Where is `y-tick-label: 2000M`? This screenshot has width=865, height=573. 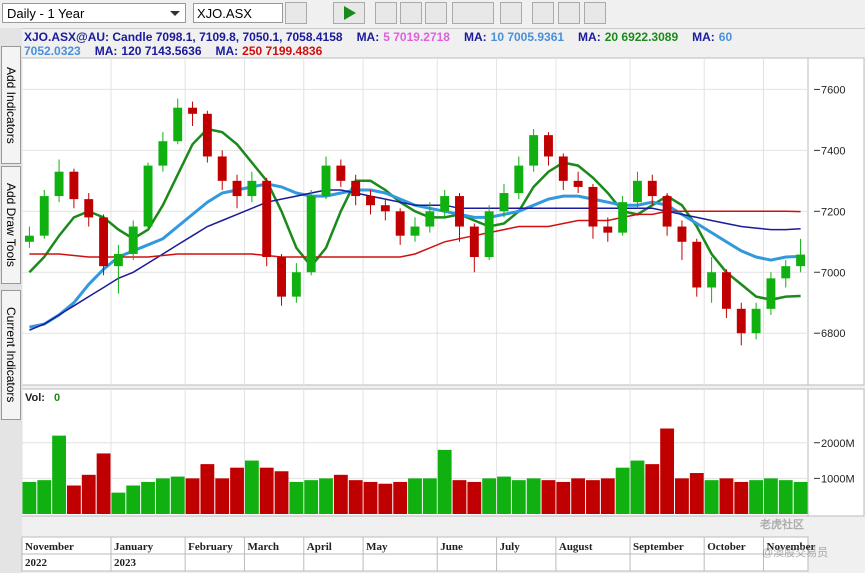 y-tick-label: 2000M is located at coordinates (838, 444).